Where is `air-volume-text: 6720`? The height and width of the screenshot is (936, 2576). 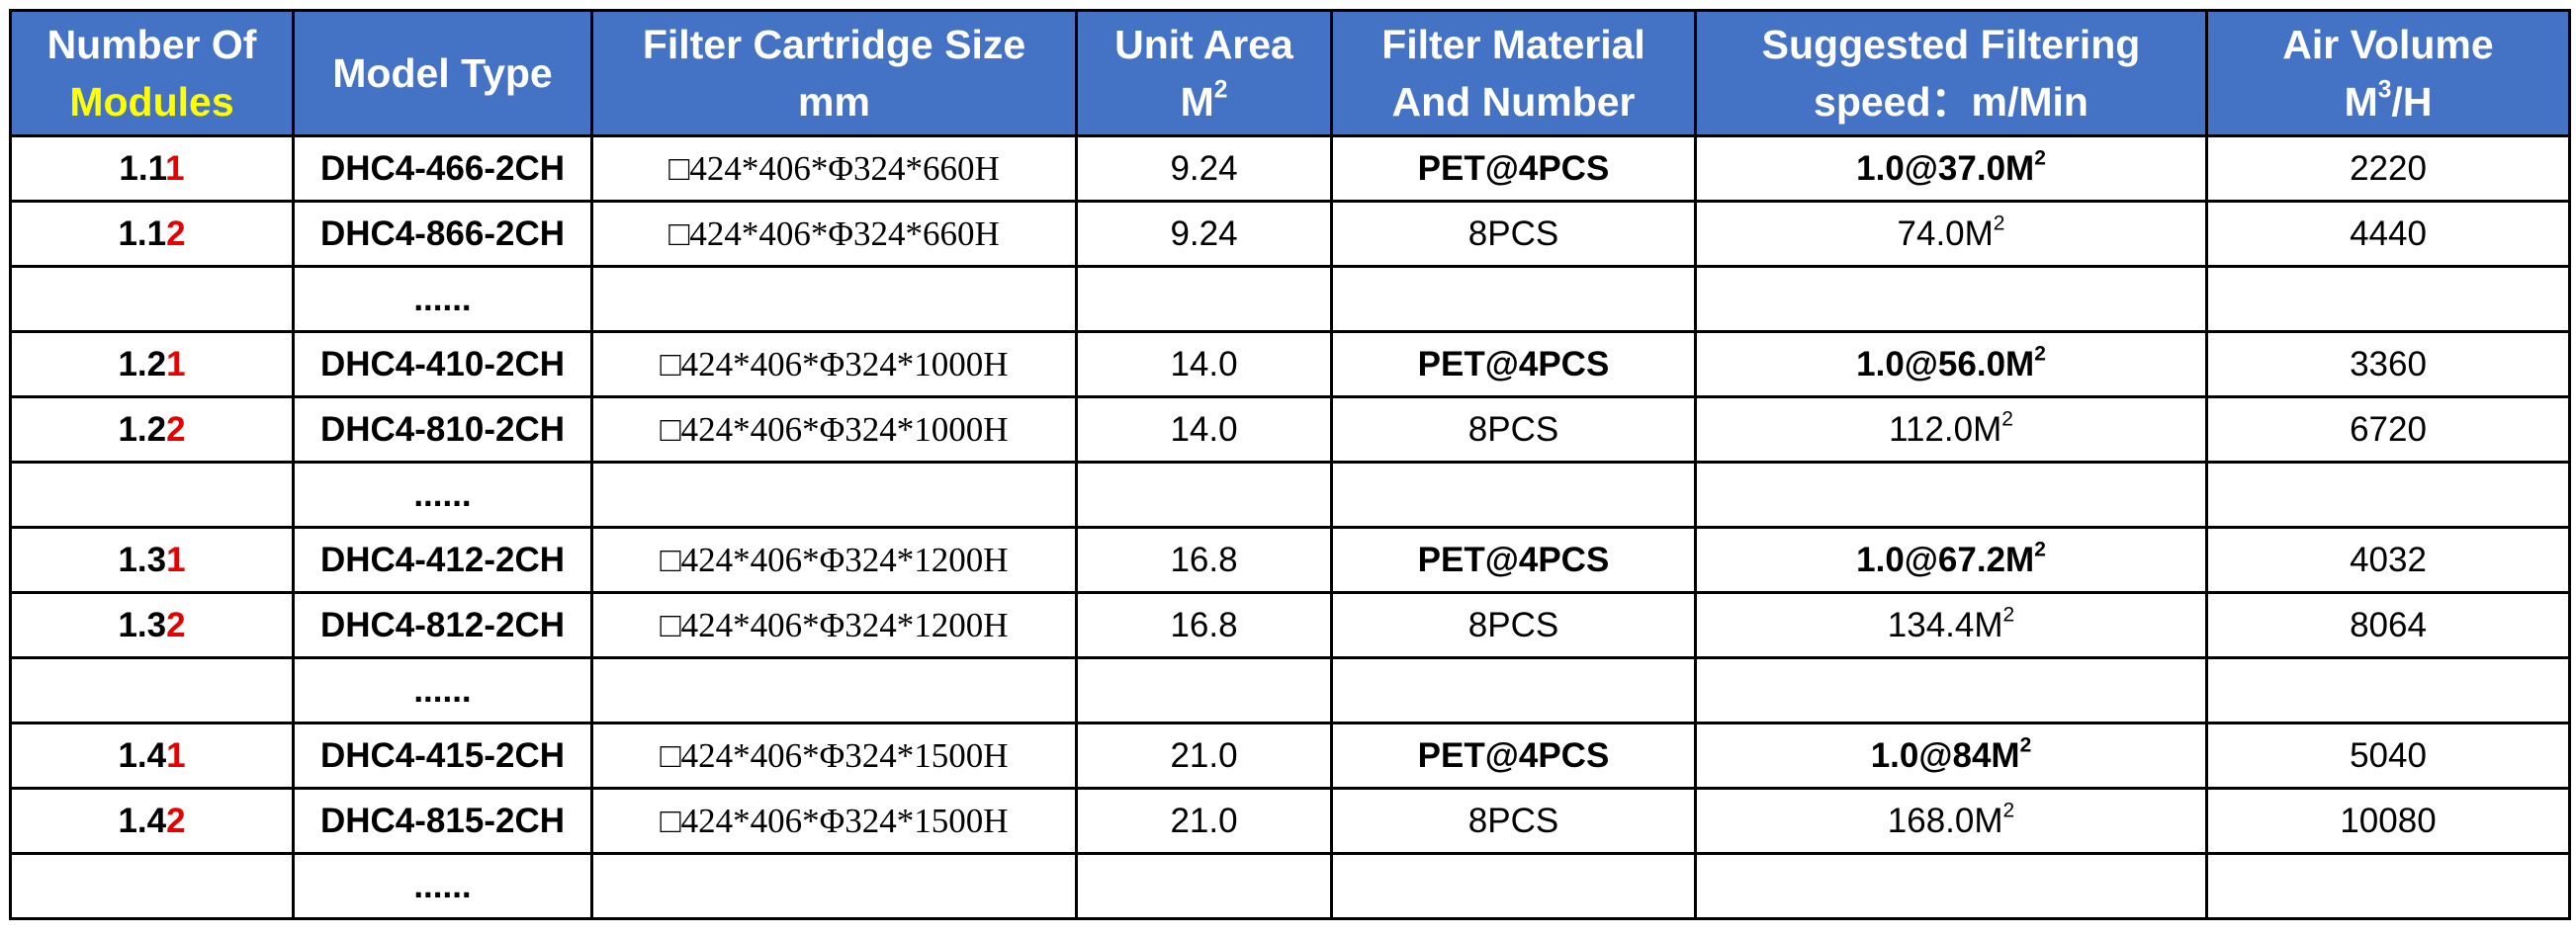
air-volume-text: 6720 is located at coordinates (2388, 429).